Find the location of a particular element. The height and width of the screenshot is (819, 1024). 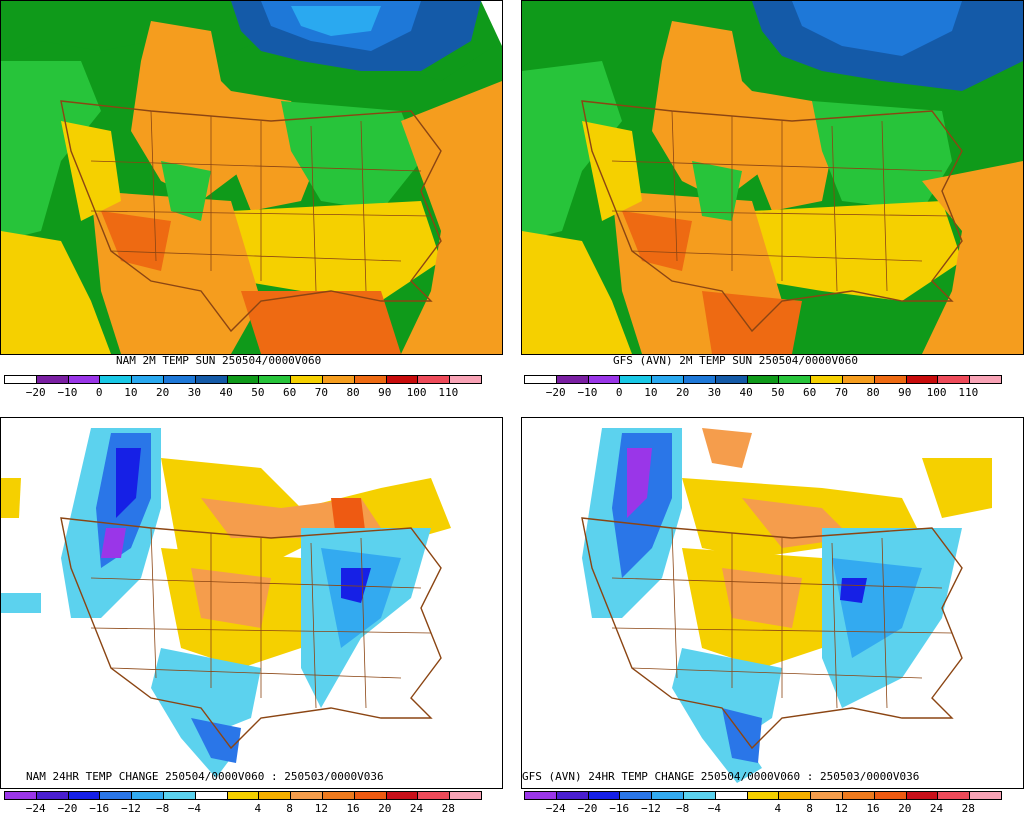

colorbar-tick-label: −10 is located at coordinates (67, 392).